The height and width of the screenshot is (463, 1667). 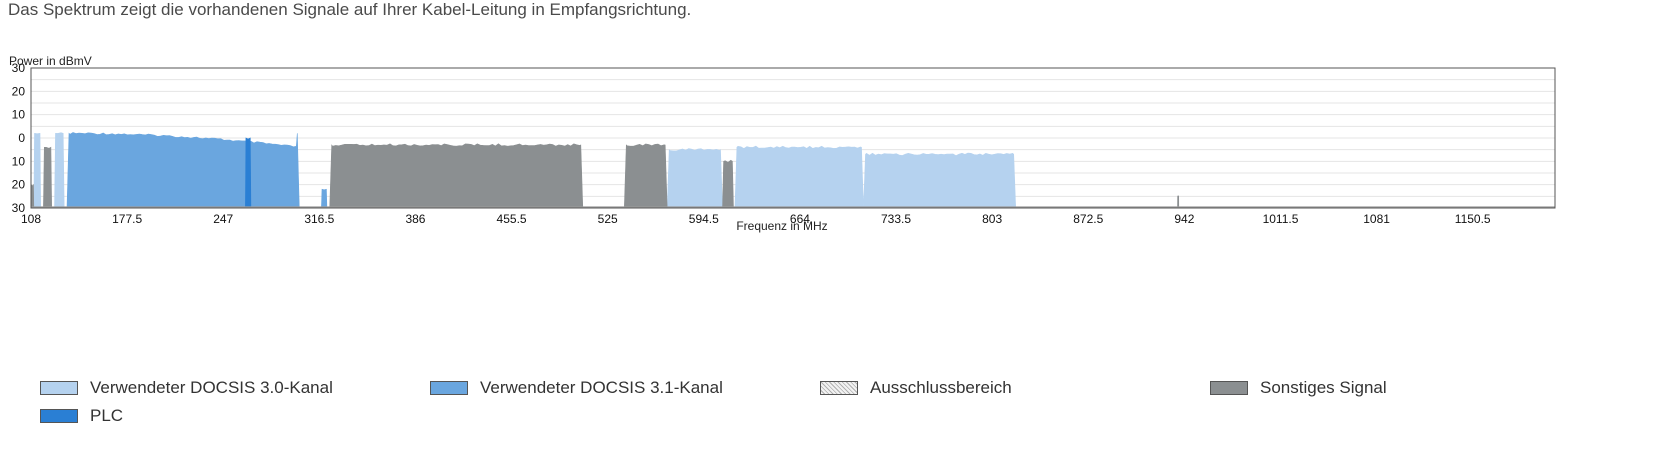 What do you see at coordinates (896, 219) in the screenshot?
I see `x-tick-label: 733.5` at bounding box center [896, 219].